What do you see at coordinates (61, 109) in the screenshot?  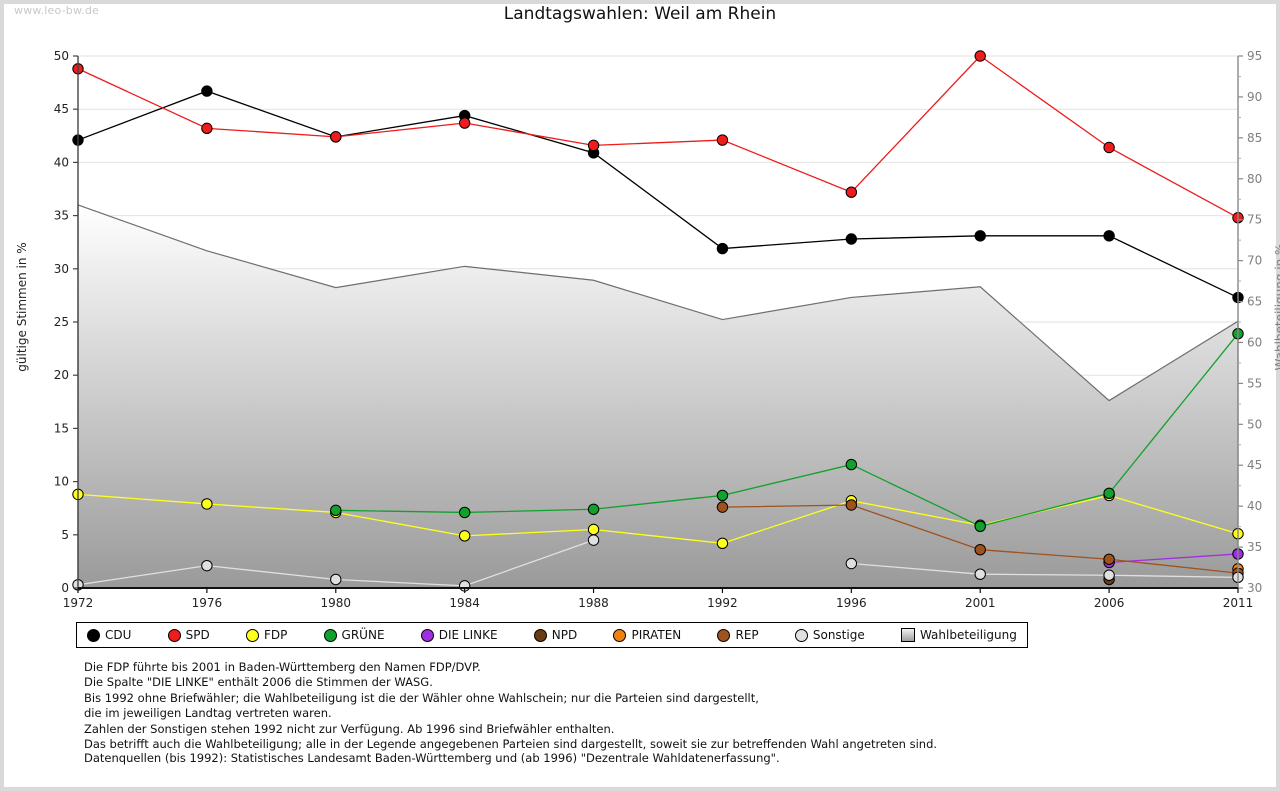 I see `y-tick-label-left: 45` at bounding box center [61, 109].